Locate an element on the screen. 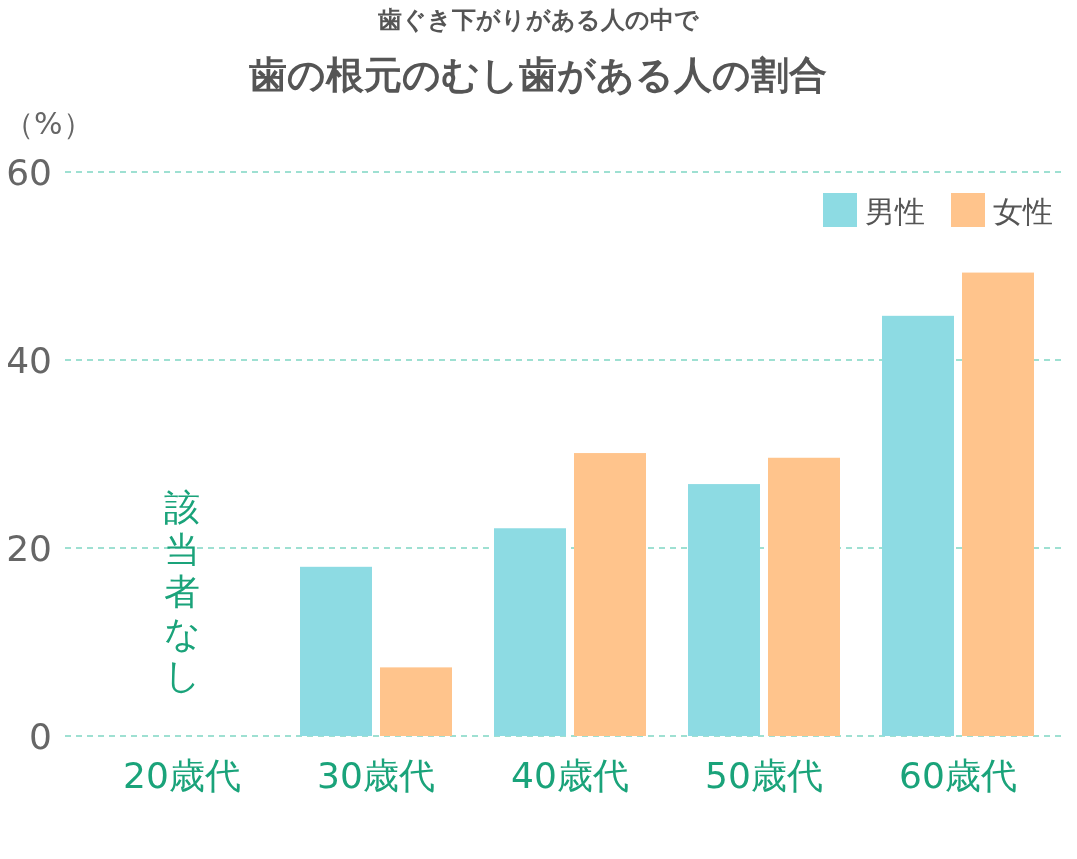  chart-subtitle: 歯ぐき下がりがある人の中で is located at coordinates (538, 20).